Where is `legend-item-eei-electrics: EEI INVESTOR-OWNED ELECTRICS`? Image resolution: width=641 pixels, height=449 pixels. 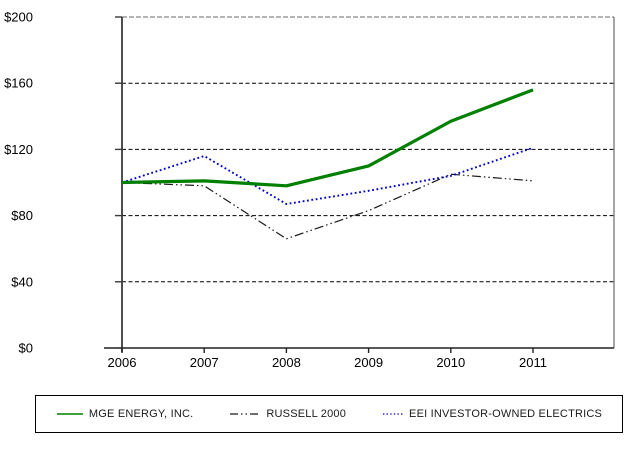 legend-item-eei-electrics: EEI INVESTOR-OWNED ELECTRICS is located at coordinates (492, 414).